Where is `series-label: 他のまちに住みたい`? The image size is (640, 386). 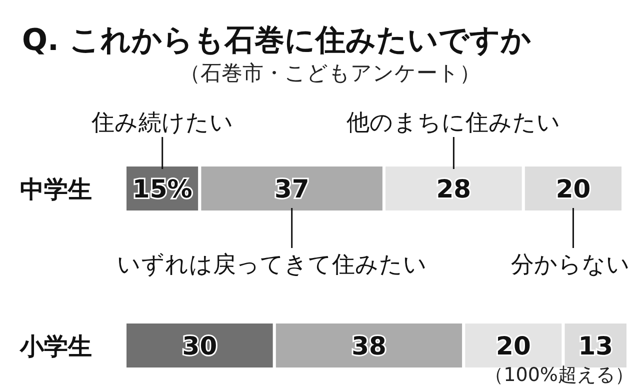
series-label: 他のまちに住みたい is located at coordinates (453, 123).